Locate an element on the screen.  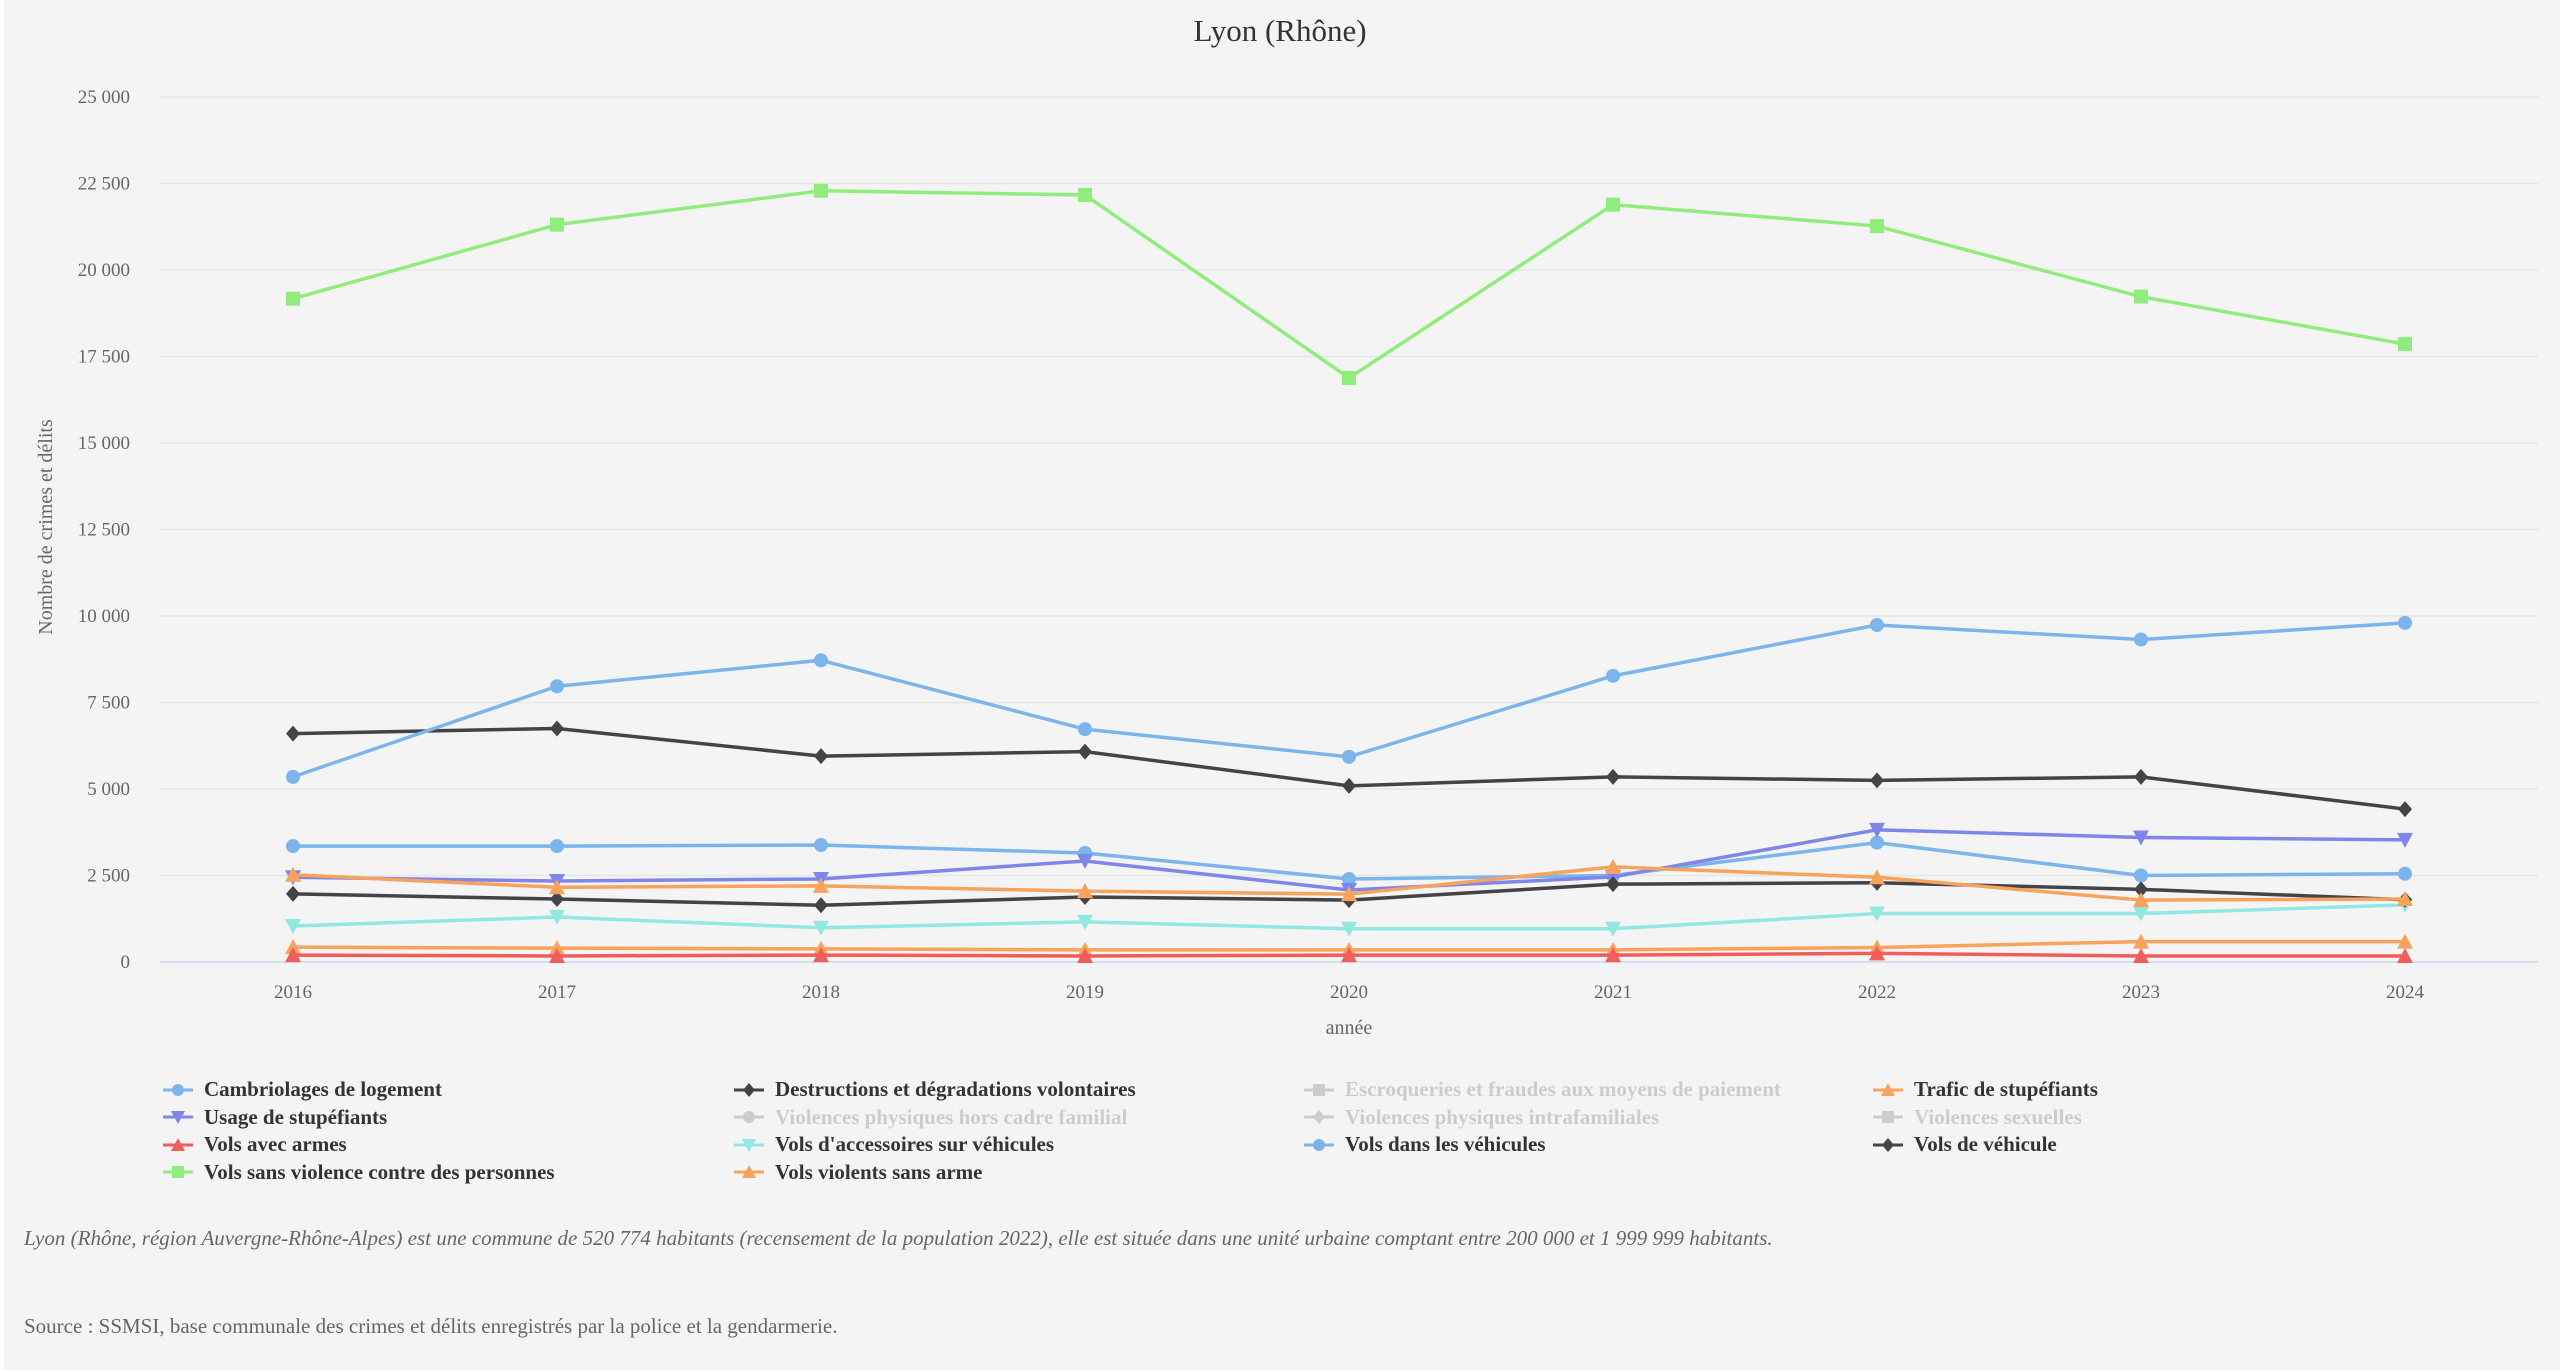
legend-label: Trafic de stupéfiants is located at coordinates (2006, 1089).